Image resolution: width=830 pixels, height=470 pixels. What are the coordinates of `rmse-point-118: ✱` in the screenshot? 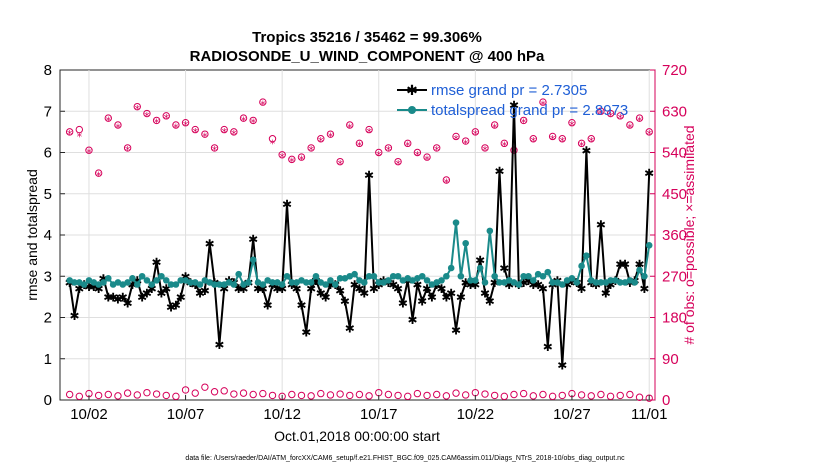 It's located at (640, 264).